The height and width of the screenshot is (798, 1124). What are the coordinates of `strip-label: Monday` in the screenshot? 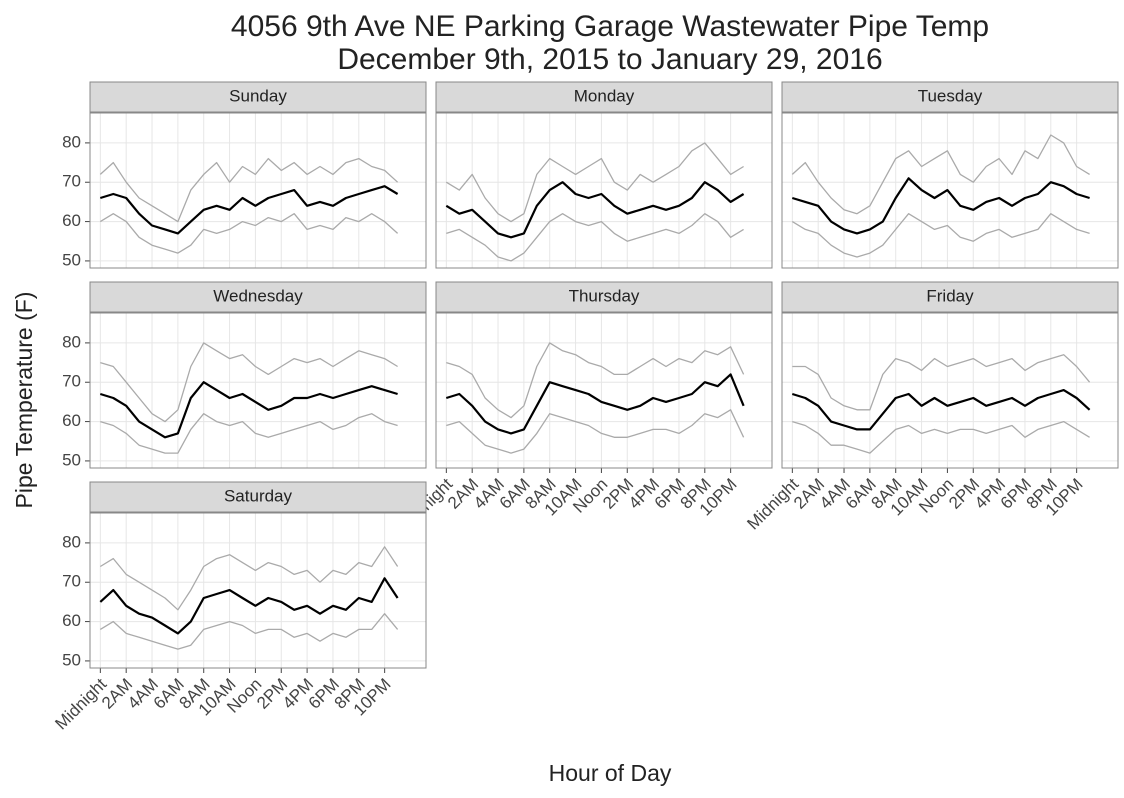 It's located at (604, 95).